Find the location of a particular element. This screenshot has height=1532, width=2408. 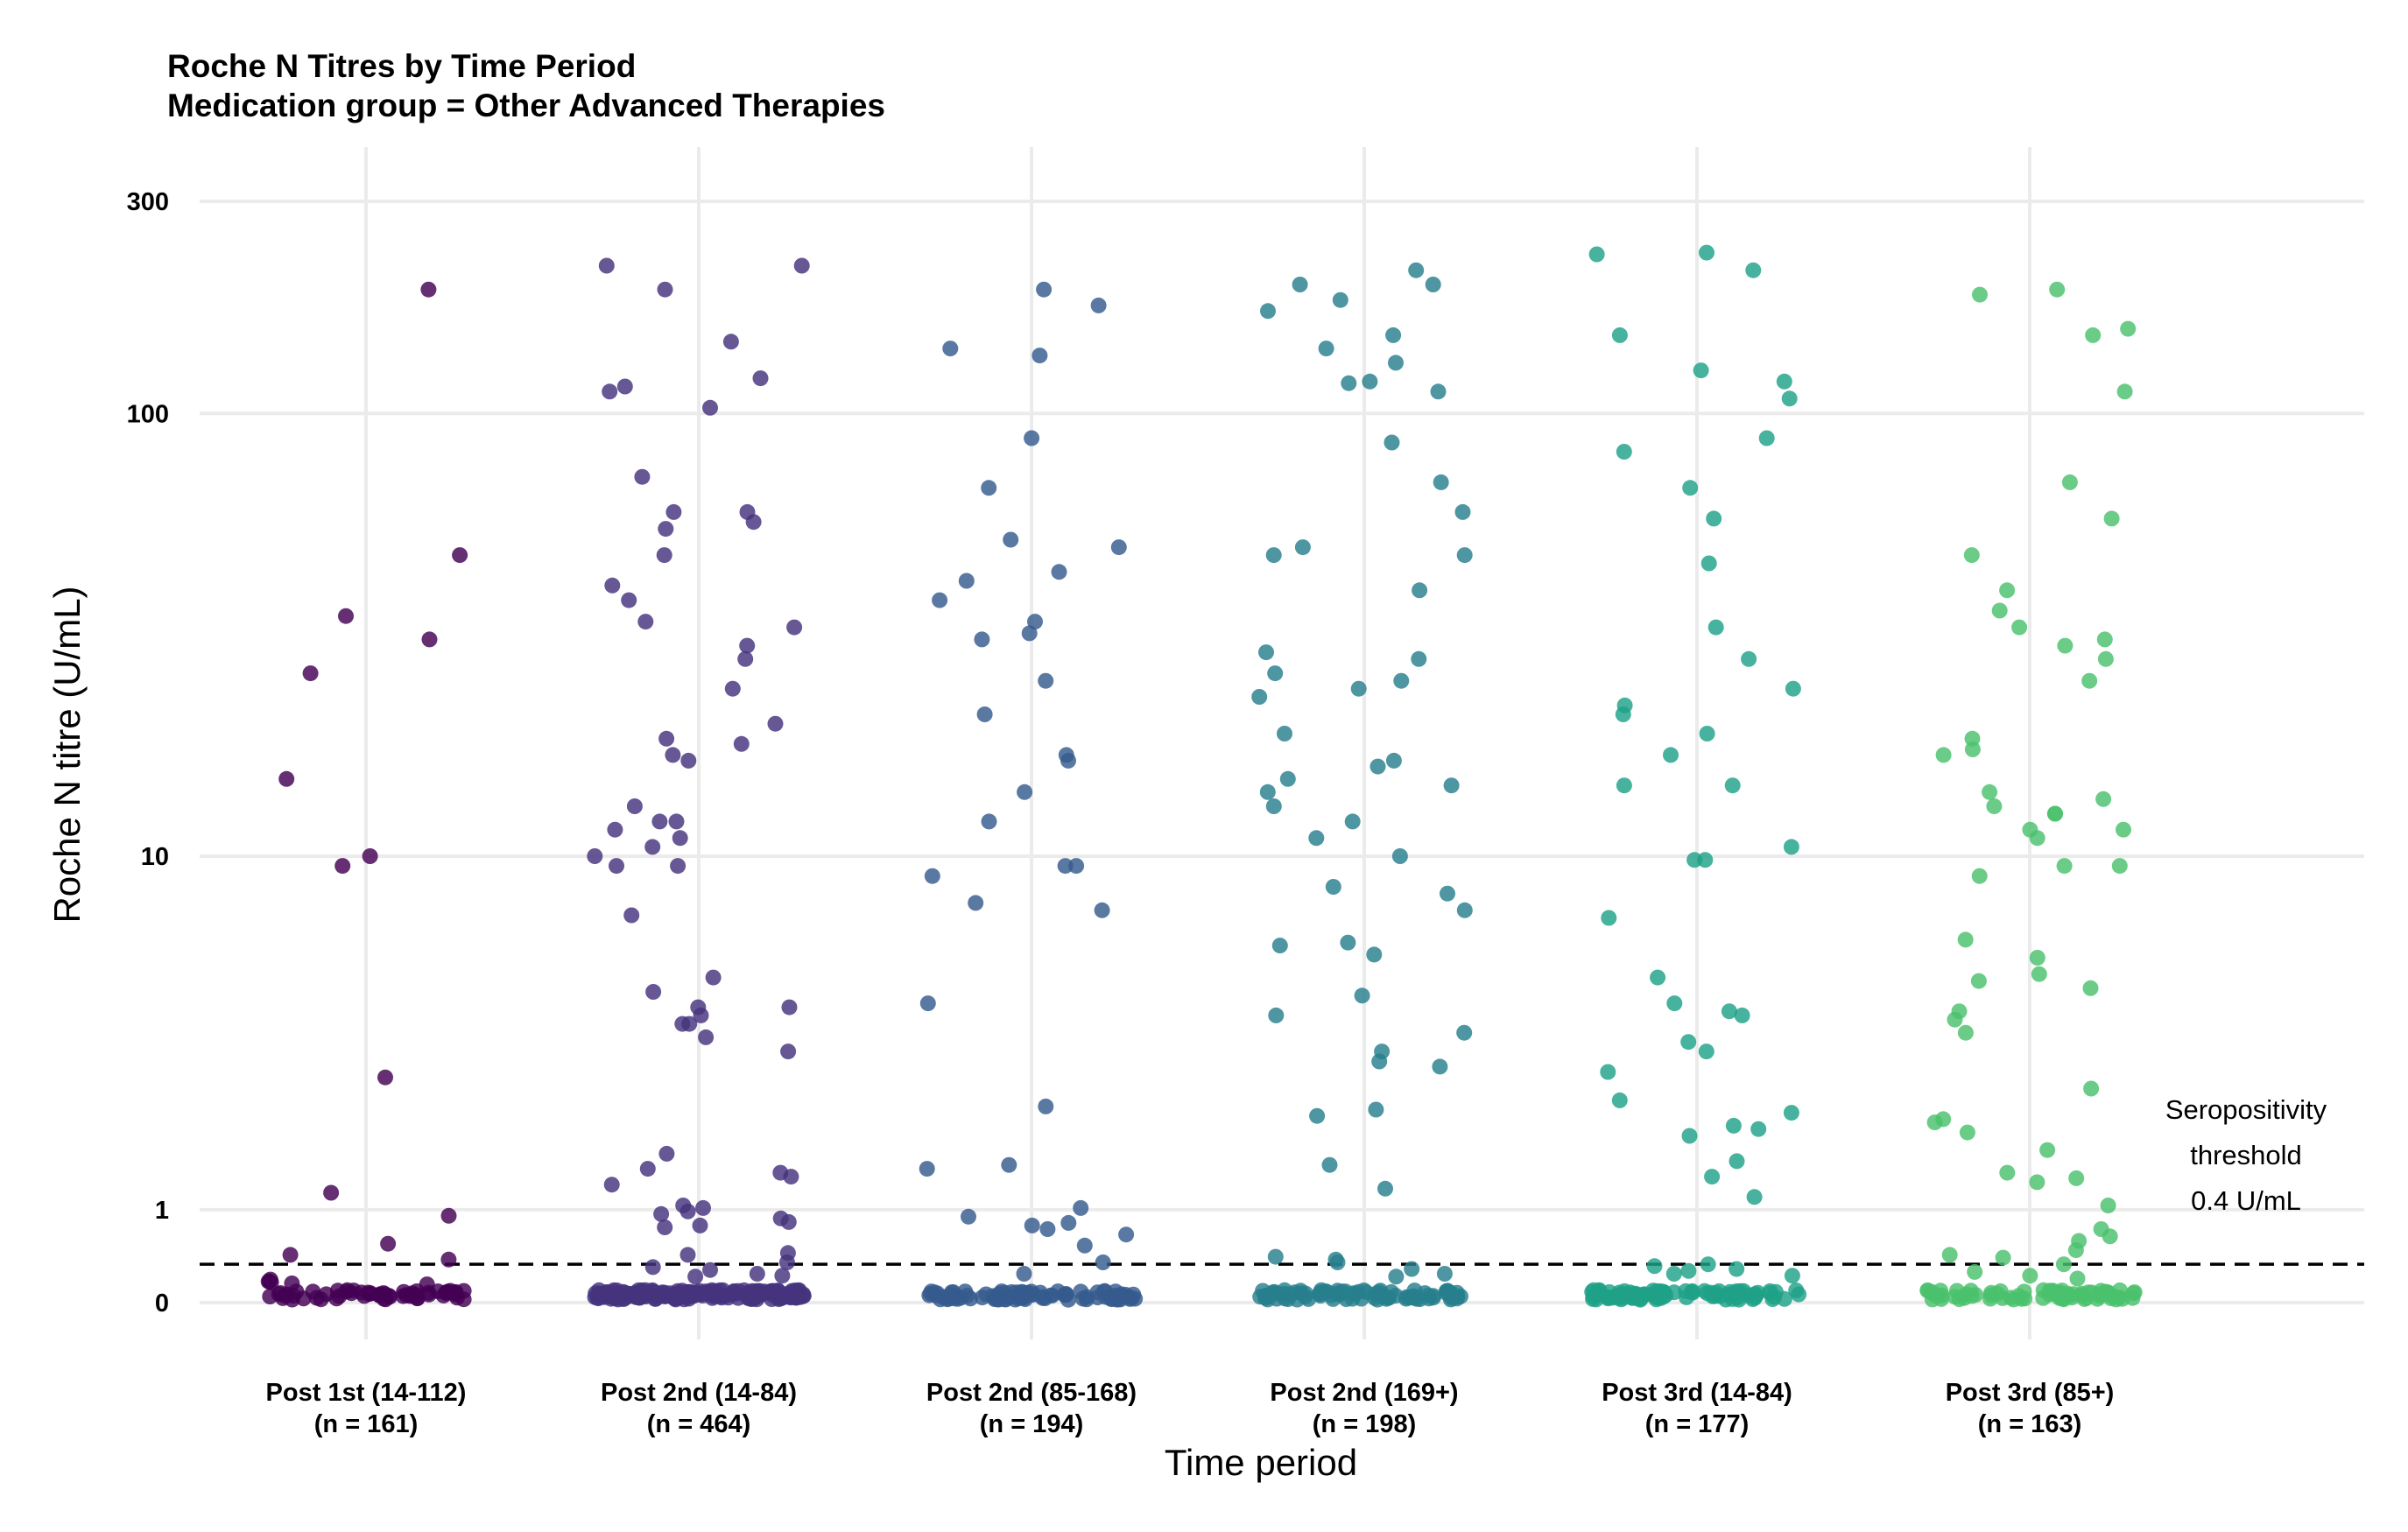

y-tick-label: 10 is located at coordinates (155, 857).